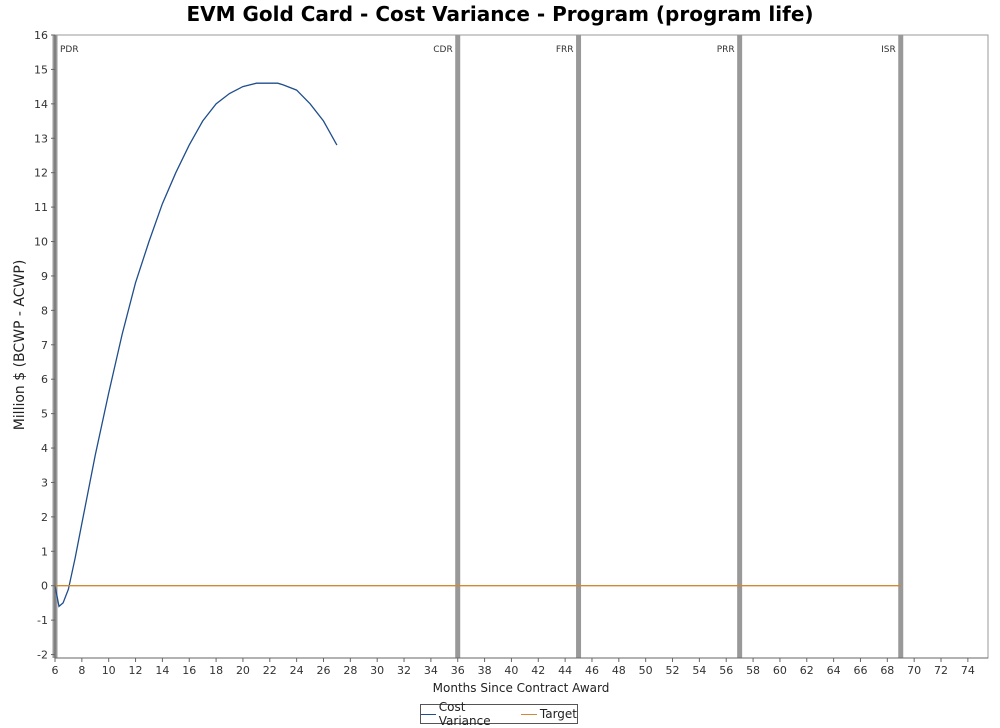 This screenshot has width=1000, height=728. What do you see at coordinates (41, 207) in the screenshot?
I see `y-tick-label: 11` at bounding box center [41, 207].